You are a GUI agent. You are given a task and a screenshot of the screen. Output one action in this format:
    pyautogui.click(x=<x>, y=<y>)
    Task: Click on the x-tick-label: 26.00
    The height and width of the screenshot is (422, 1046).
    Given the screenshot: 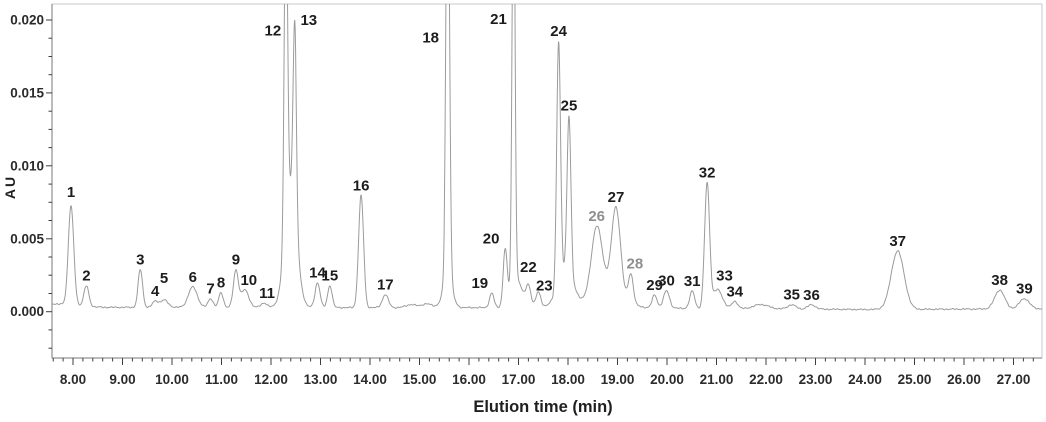 What is the action you would take?
    pyautogui.click(x=964, y=379)
    